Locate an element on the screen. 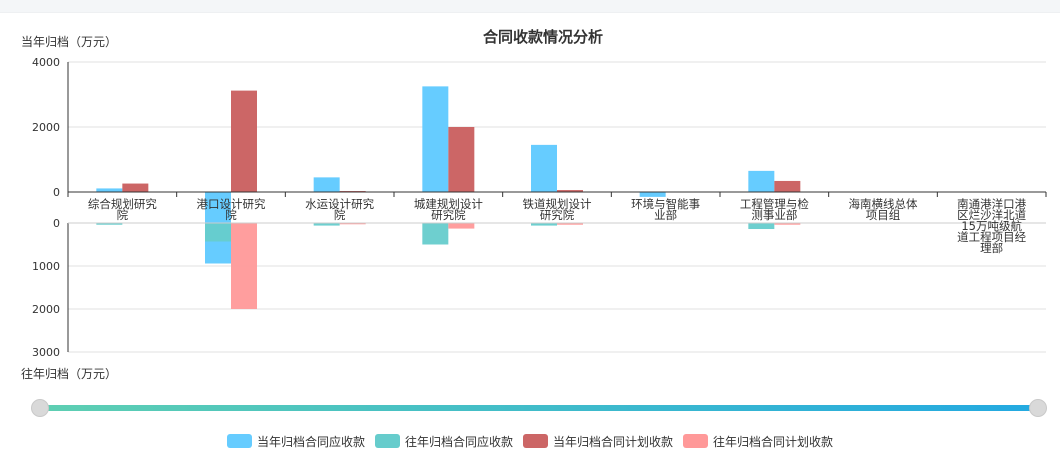 This screenshot has width=1060, height=457. x-category-label: 铁道规划设计研究院 is located at coordinates (557, 209).